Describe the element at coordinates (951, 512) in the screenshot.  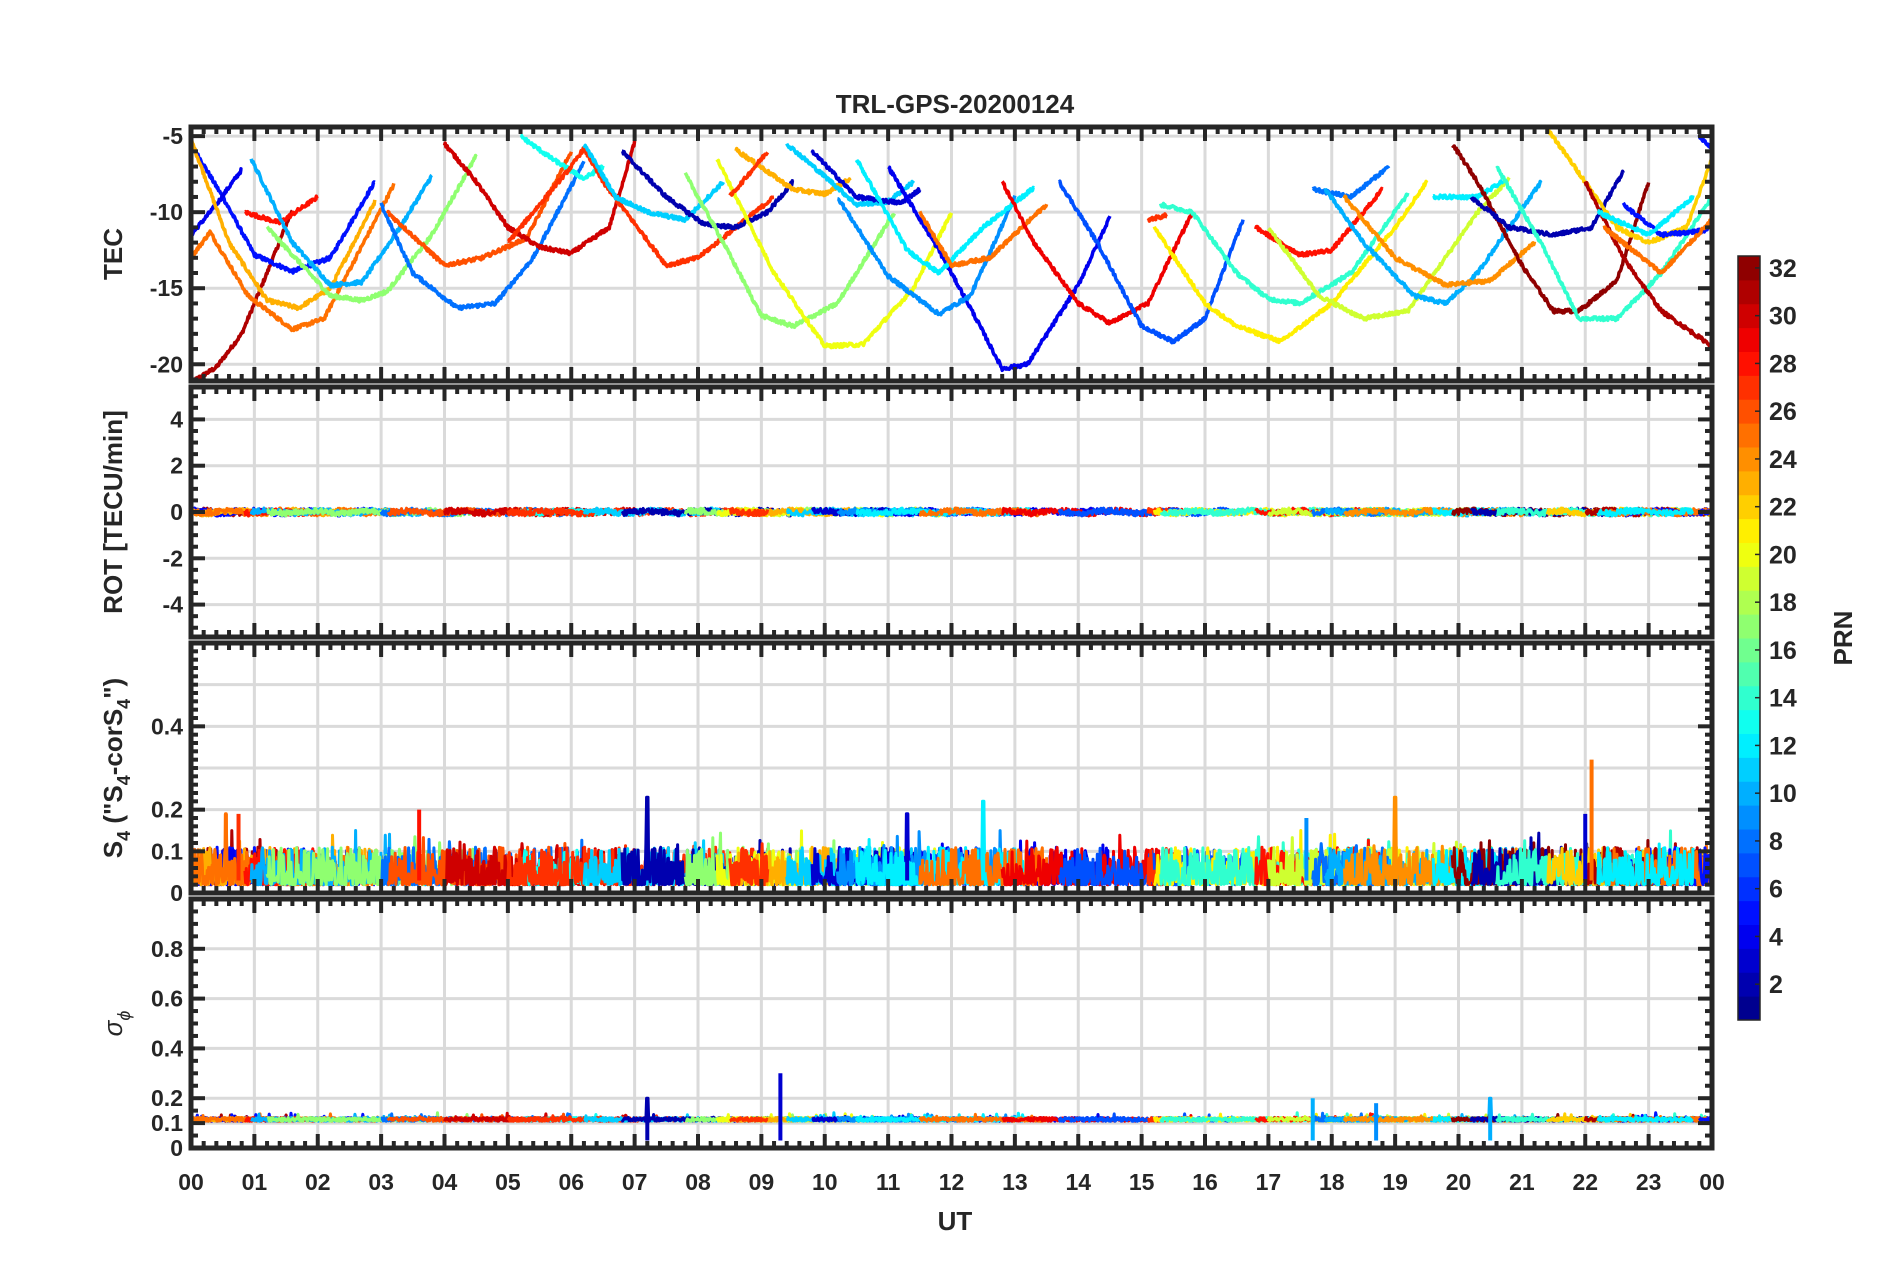
I see `series-rot` at that location.